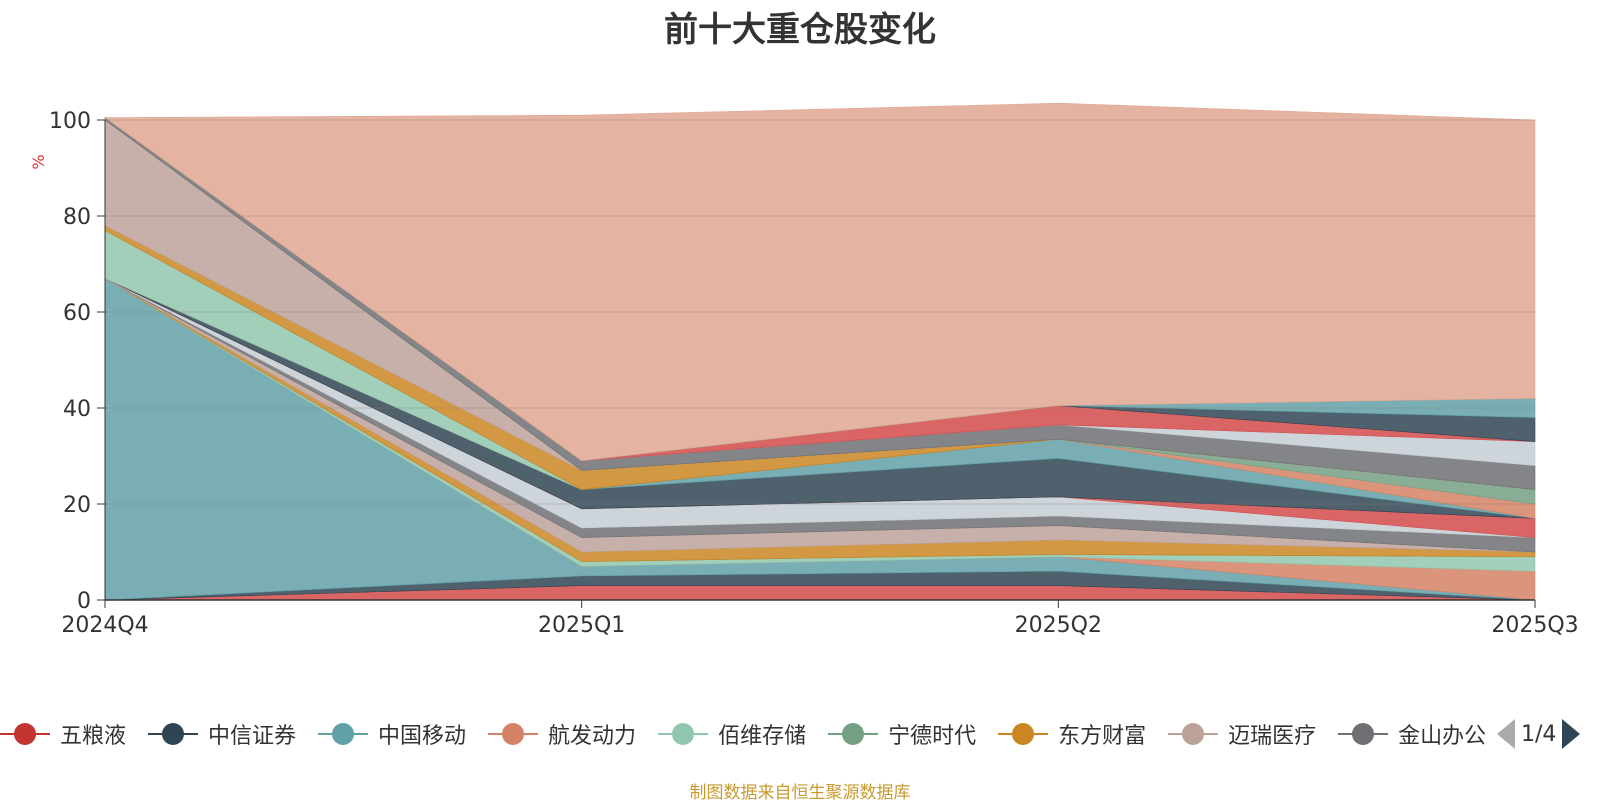 Image resolution: width=1600 pixels, height=803 pixels. Describe the element at coordinates (1539, 734) in the screenshot. I see `legend-page-indicator: 1/4` at that location.